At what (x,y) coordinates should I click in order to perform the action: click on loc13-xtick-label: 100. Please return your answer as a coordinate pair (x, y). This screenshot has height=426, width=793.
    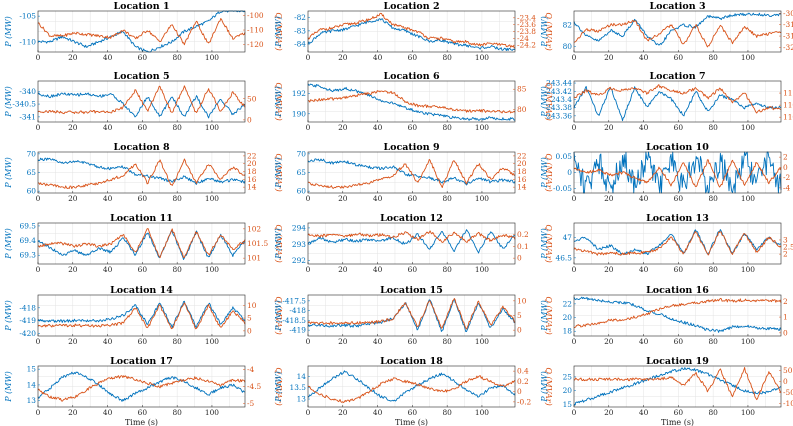
    Looking at the image, I should click on (212, 341).